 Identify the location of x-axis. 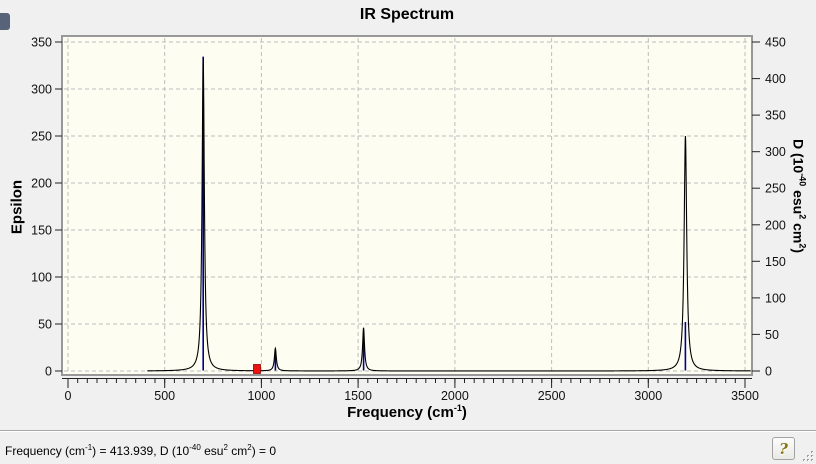
(407, 383).